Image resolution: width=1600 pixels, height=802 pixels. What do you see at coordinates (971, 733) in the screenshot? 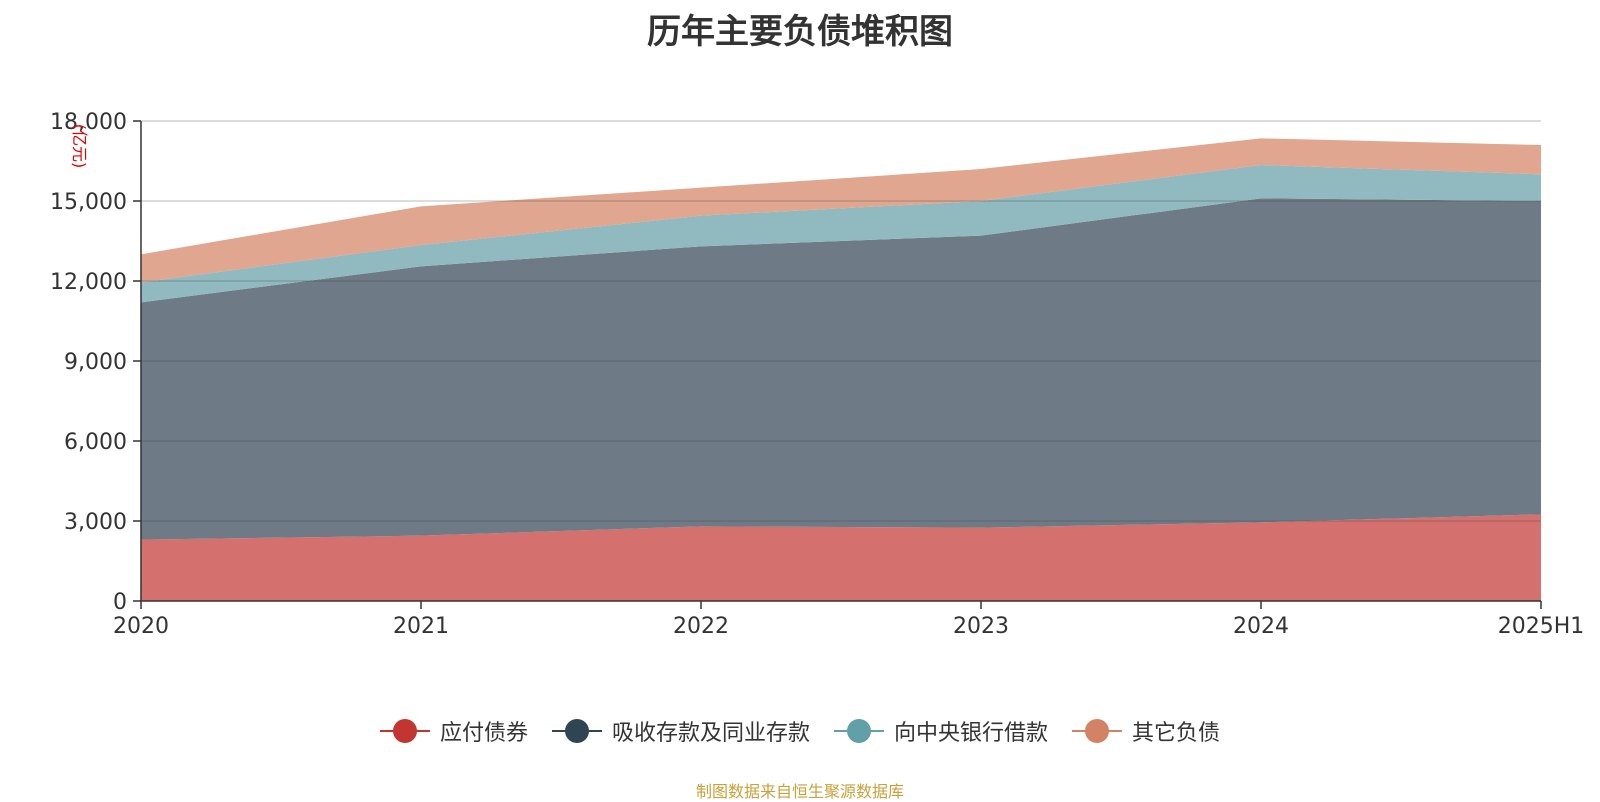
I see `legend-label-2: 向中央银行借款` at bounding box center [971, 733].